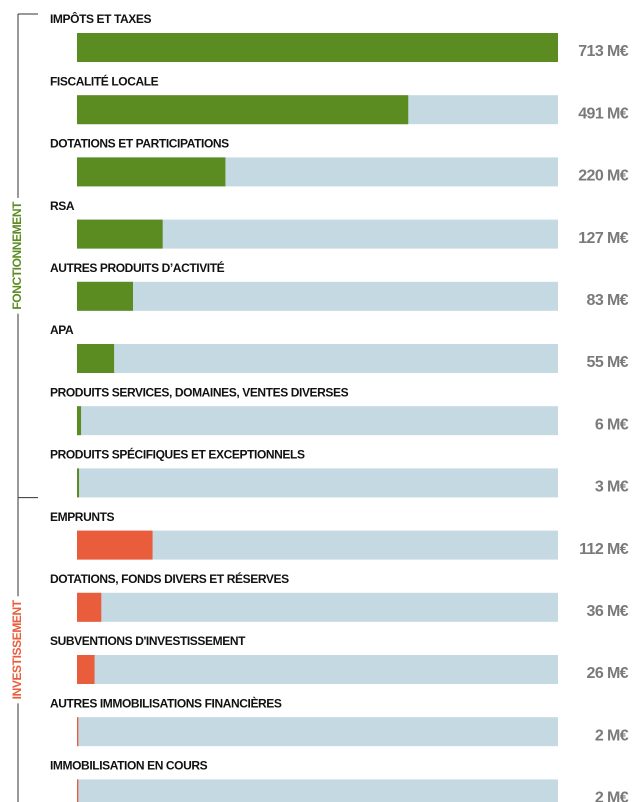 This screenshot has width=635, height=802. I want to click on category-label: FISCALITÉ LOCALE, so click(104, 80).